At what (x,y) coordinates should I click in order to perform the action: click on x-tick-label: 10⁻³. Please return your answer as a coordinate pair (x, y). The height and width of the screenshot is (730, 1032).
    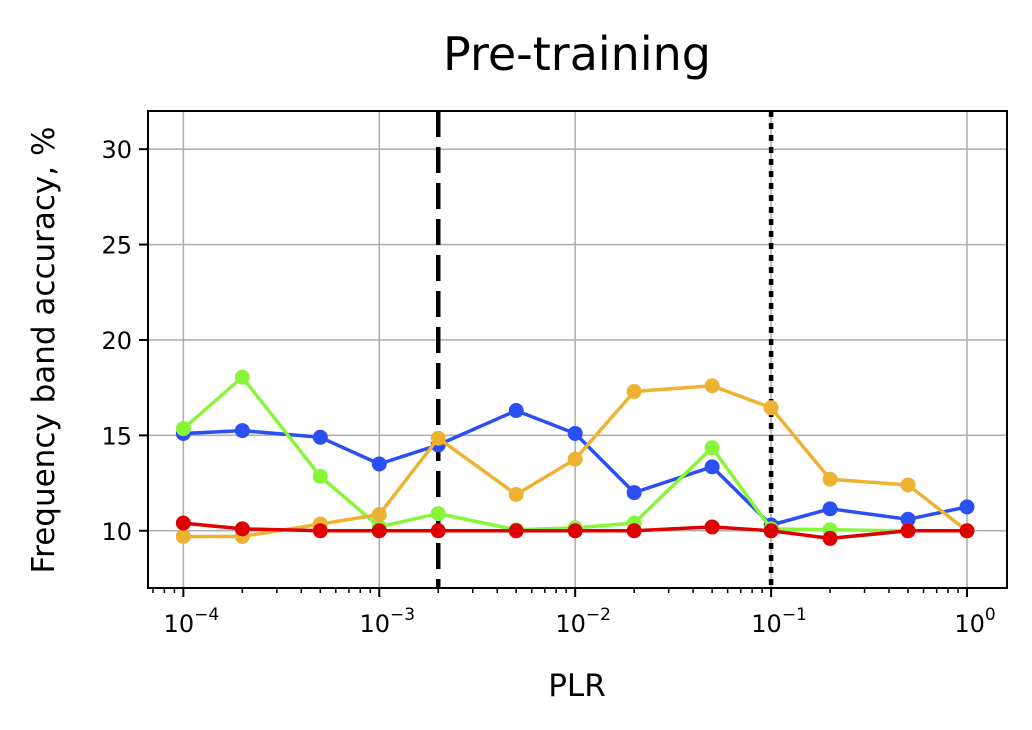
    Looking at the image, I should click on (387, 621).